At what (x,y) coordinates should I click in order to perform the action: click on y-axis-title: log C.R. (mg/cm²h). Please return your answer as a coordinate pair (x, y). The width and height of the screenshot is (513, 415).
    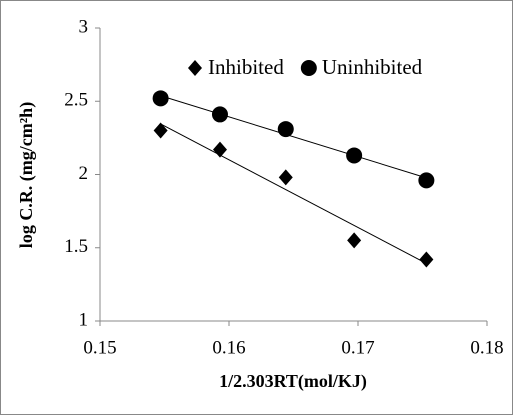
    Looking at the image, I should click on (26, 175).